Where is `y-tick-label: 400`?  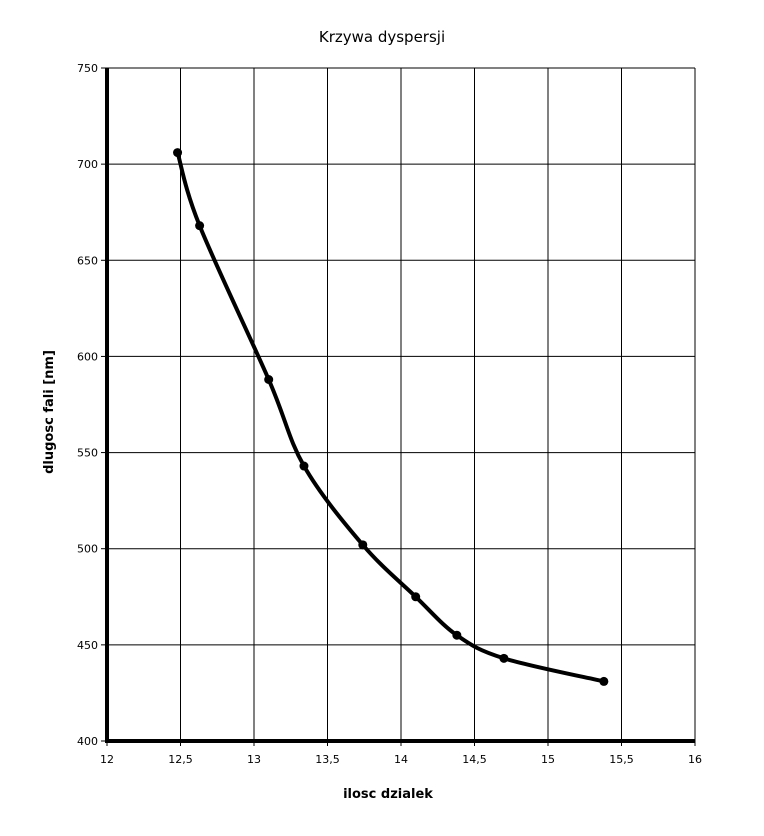 y-tick-label: 400 is located at coordinates (87, 741).